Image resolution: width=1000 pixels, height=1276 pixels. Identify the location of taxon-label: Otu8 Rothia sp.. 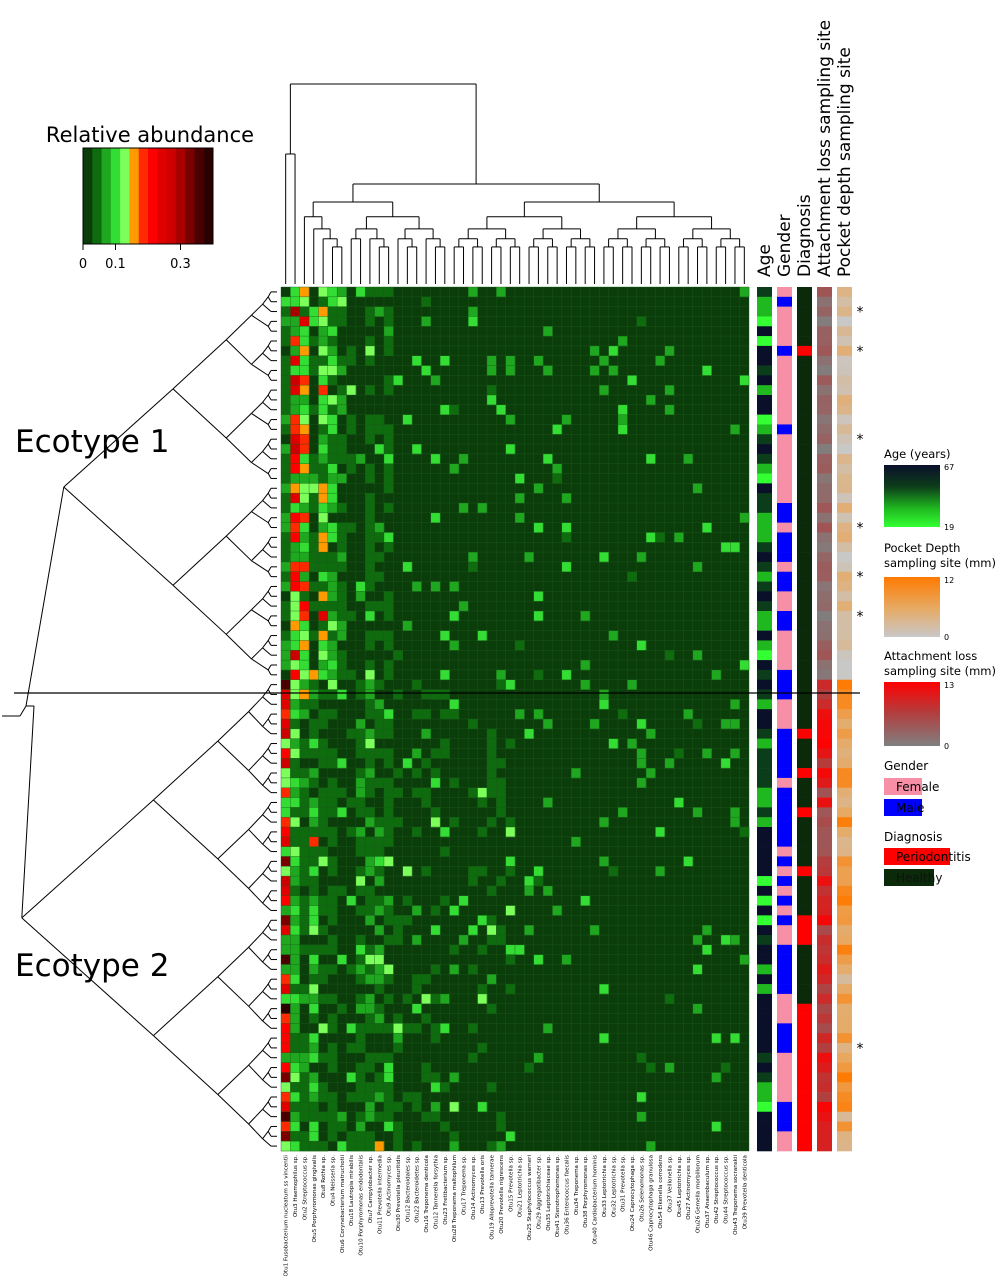
(324, 1176).